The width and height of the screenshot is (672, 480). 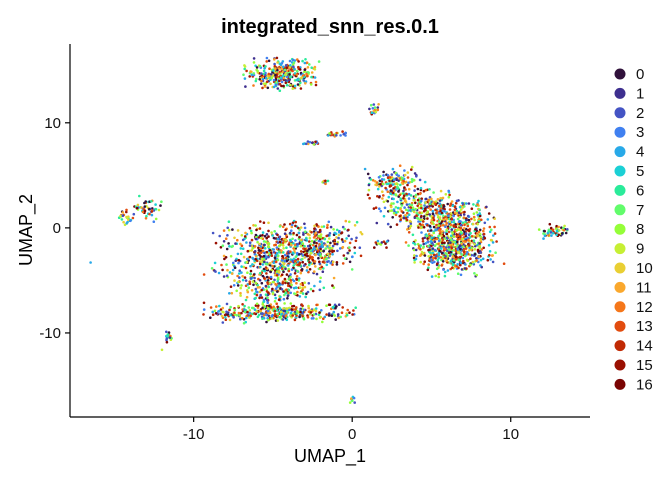 What do you see at coordinates (640, 152) in the screenshot?
I see `legend-label: 4` at bounding box center [640, 152].